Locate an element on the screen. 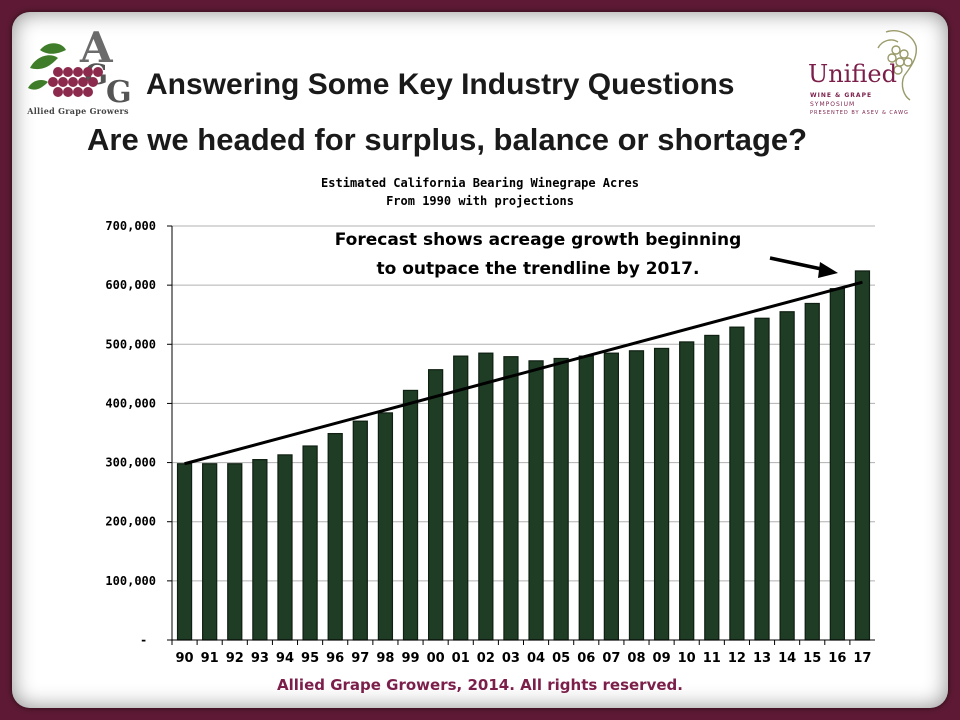  chart-subtitle: From 1990 with projections is located at coordinates (480, 201).